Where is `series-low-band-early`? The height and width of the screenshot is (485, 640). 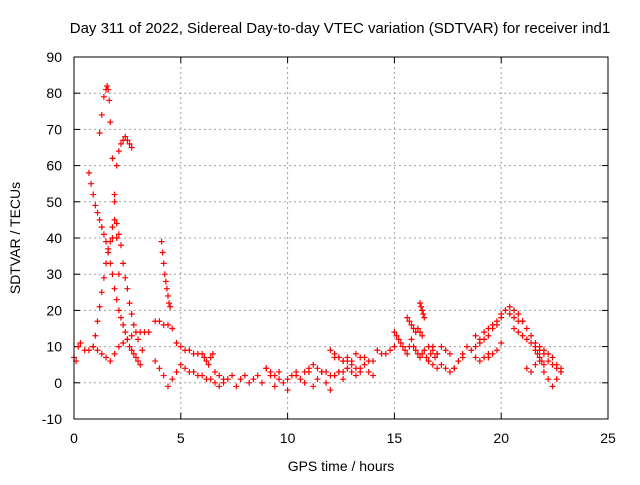
series-low-band-early is located at coordinates (111, 347).